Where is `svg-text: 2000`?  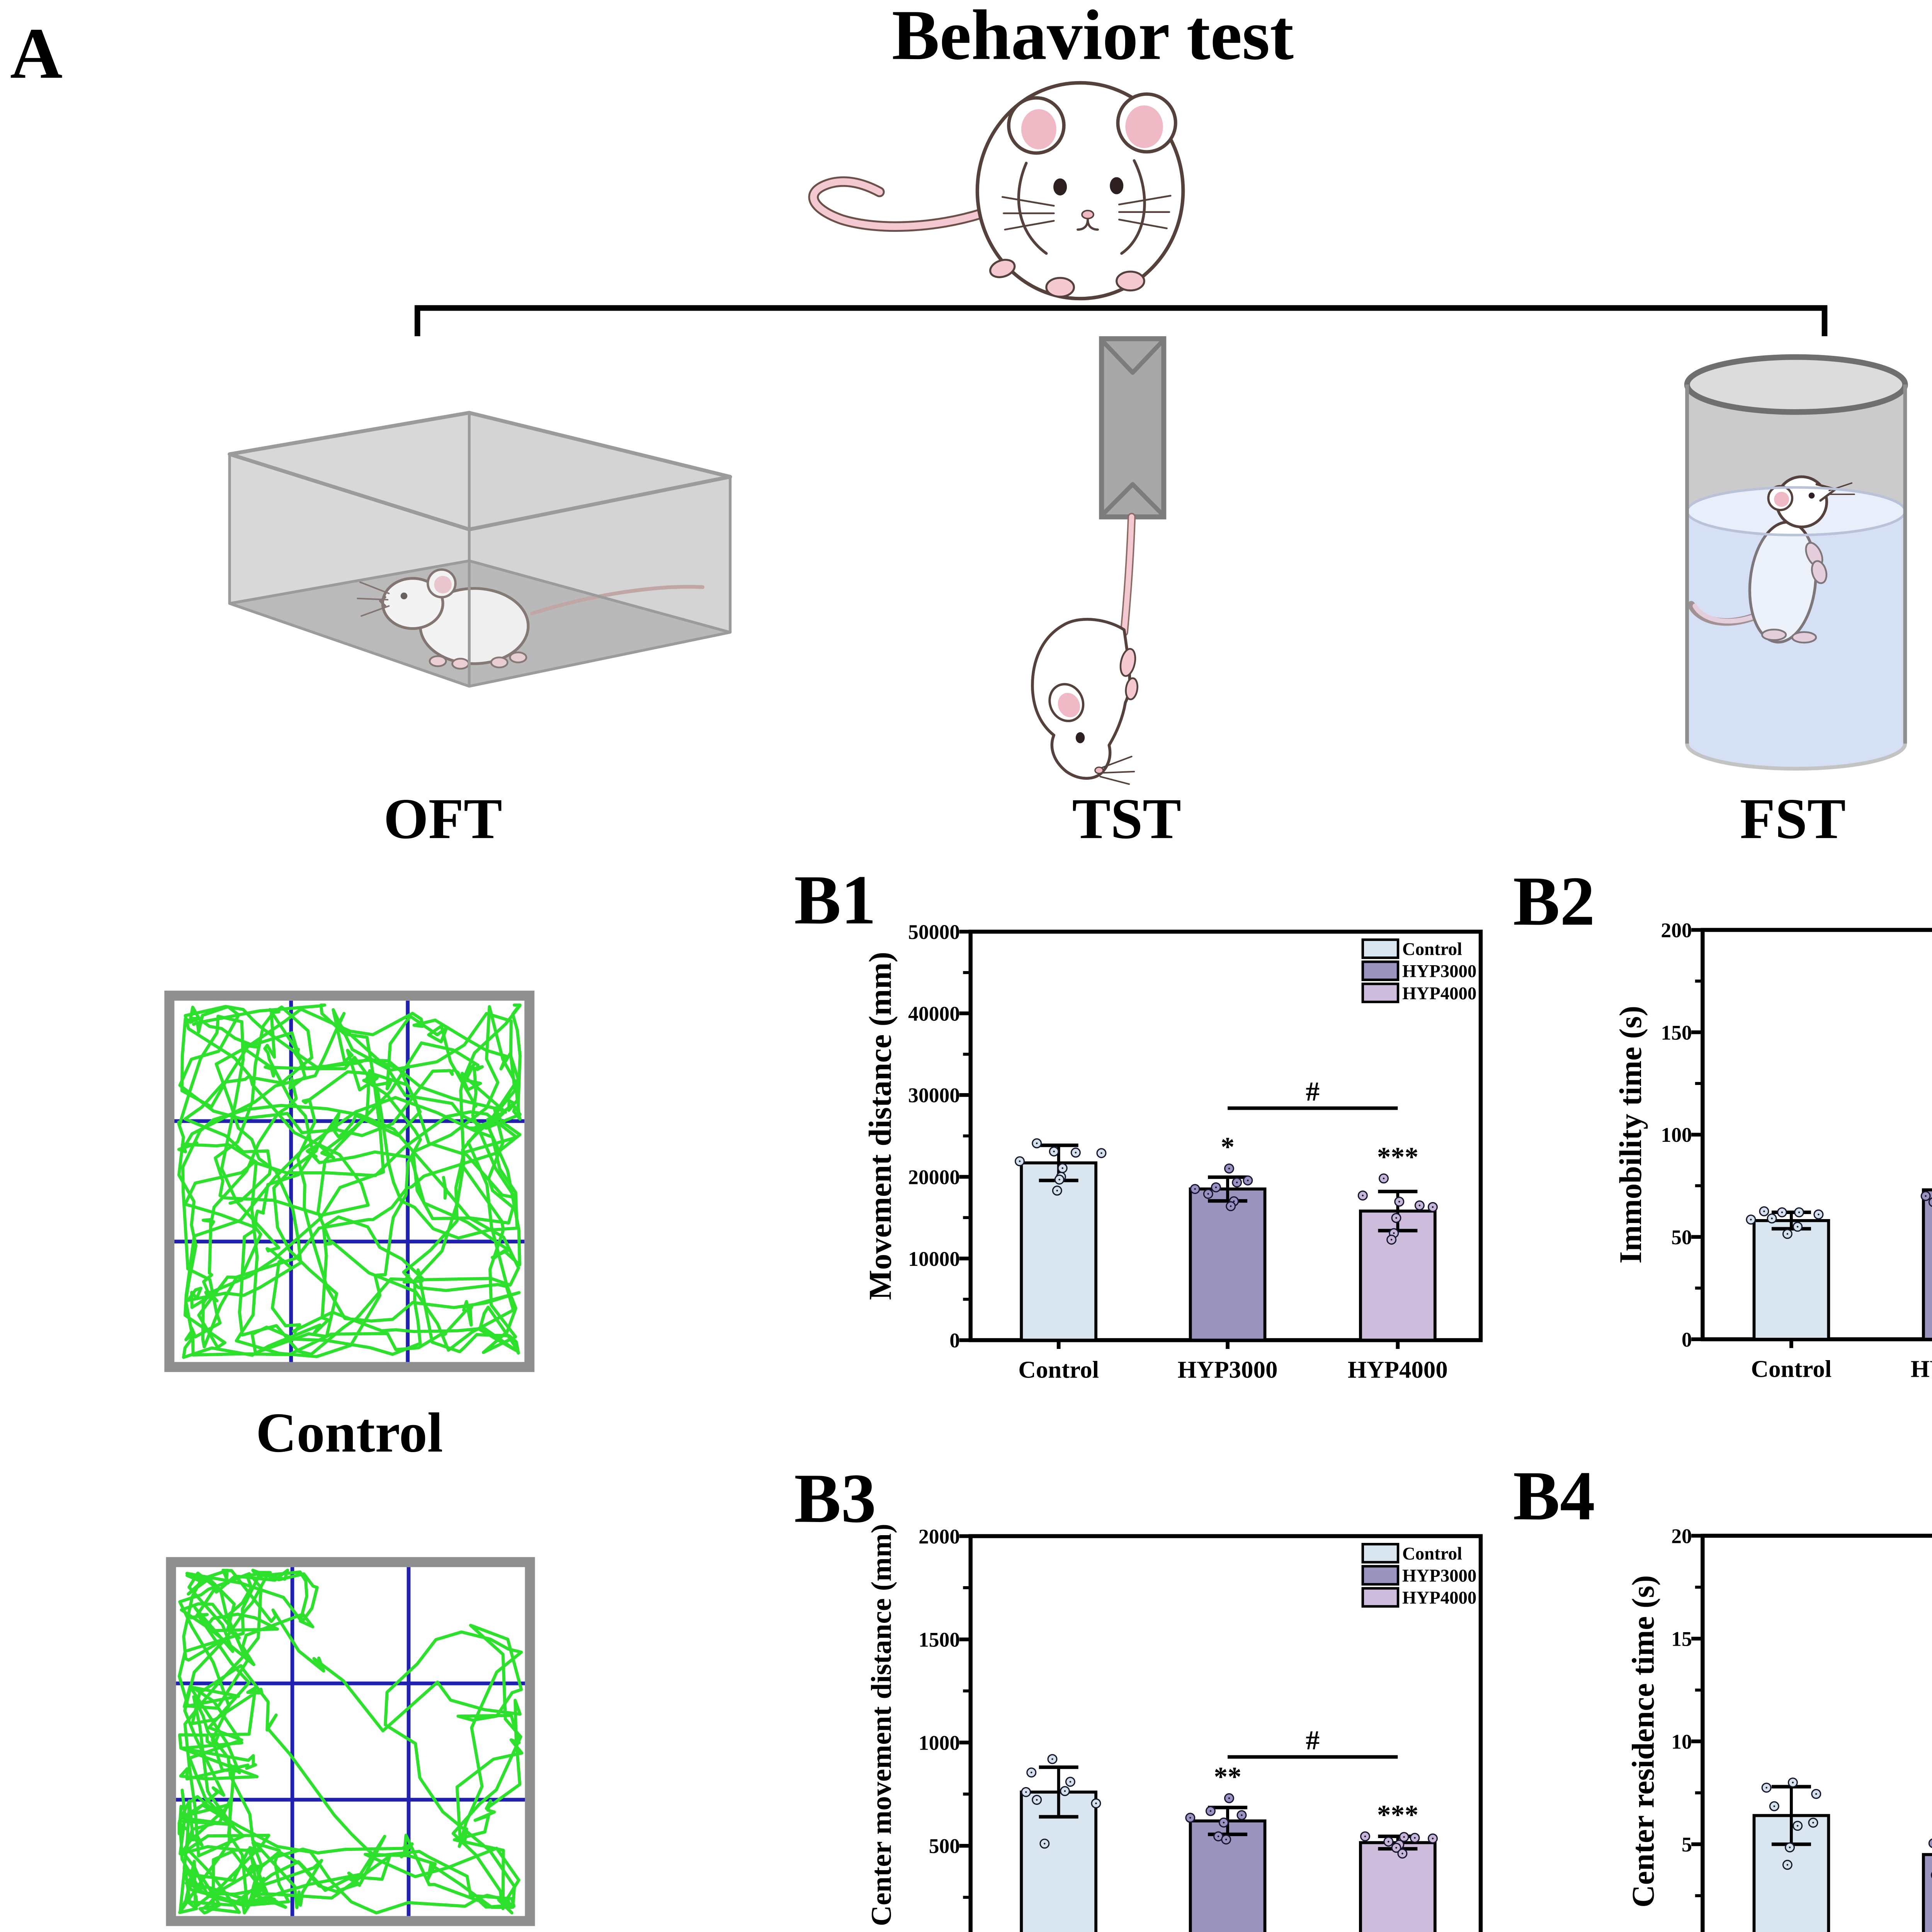
svg-text: 2000 is located at coordinates (939, 1537).